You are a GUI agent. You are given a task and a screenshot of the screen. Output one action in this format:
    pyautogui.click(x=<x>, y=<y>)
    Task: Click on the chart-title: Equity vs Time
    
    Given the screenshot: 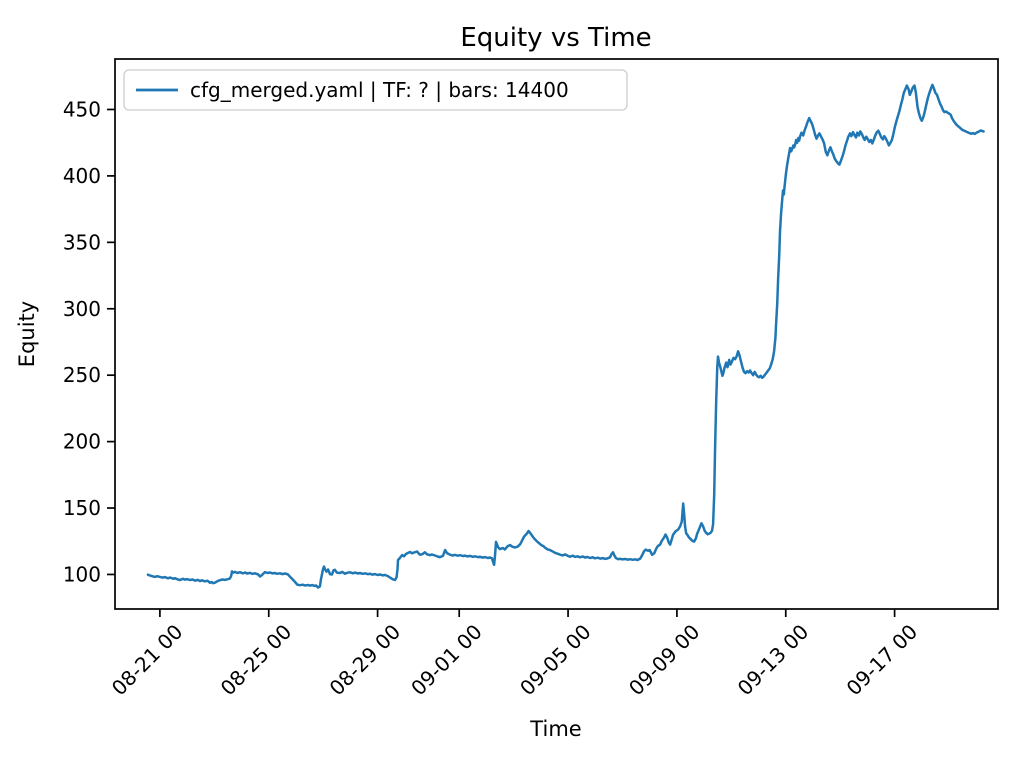 What is the action you would take?
    pyautogui.click(x=555, y=38)
    